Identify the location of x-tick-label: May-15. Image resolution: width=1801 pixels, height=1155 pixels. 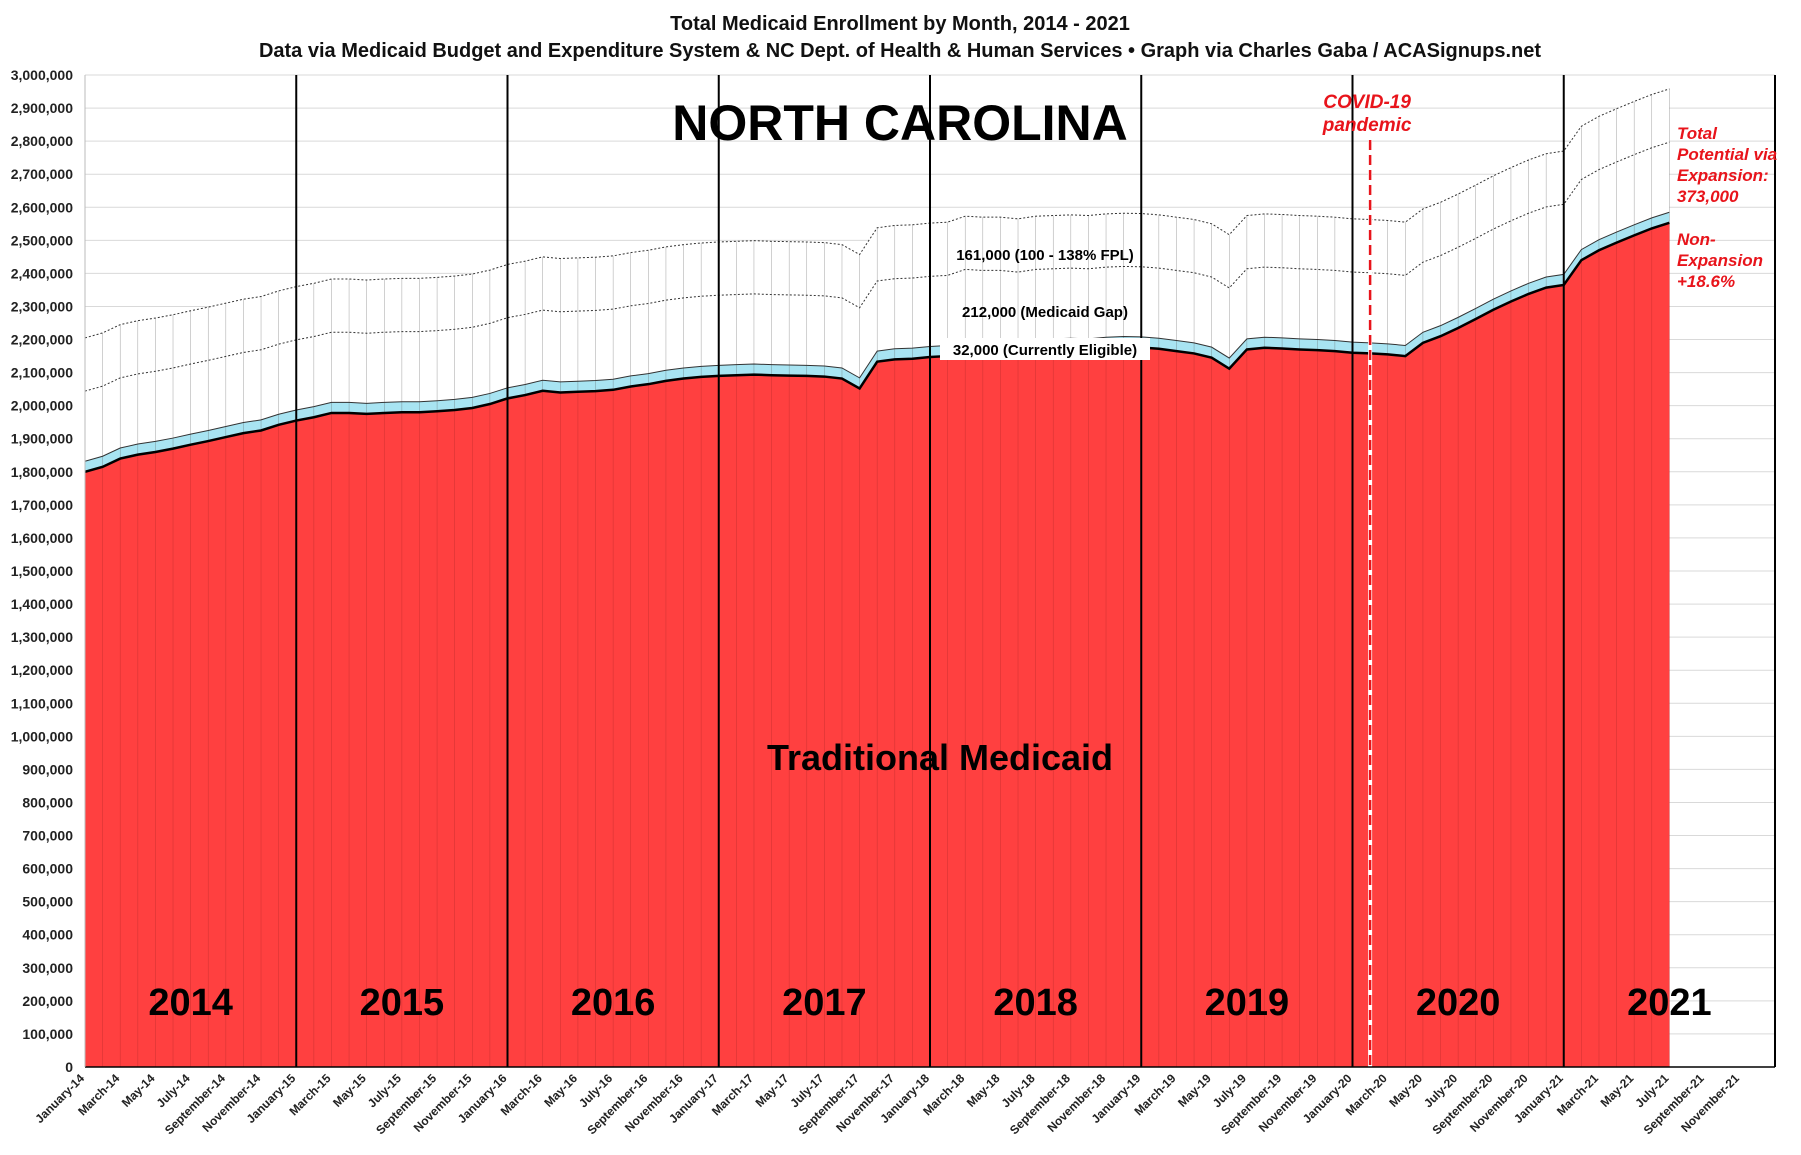
(349, 1090).